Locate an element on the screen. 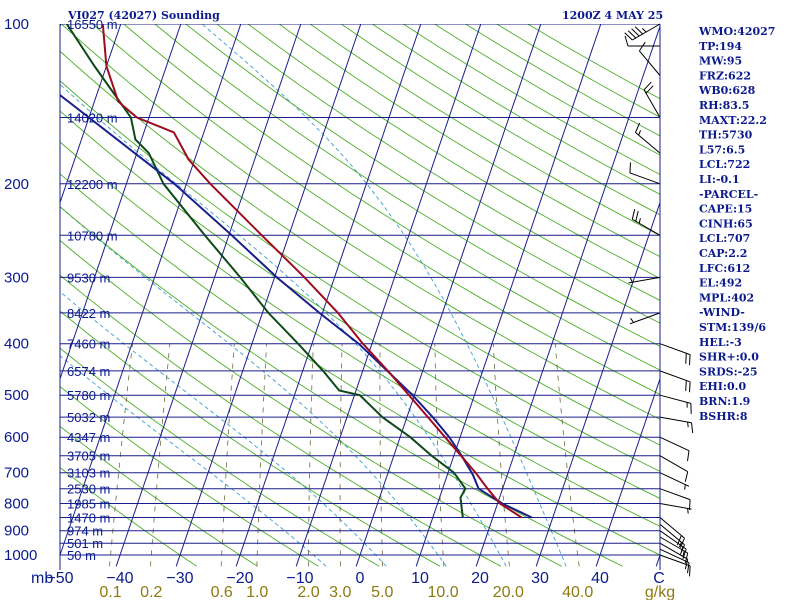 The height and width of the screenshot is (600, 800). index-line: TH:5730 is located at coordinates (726, 135).